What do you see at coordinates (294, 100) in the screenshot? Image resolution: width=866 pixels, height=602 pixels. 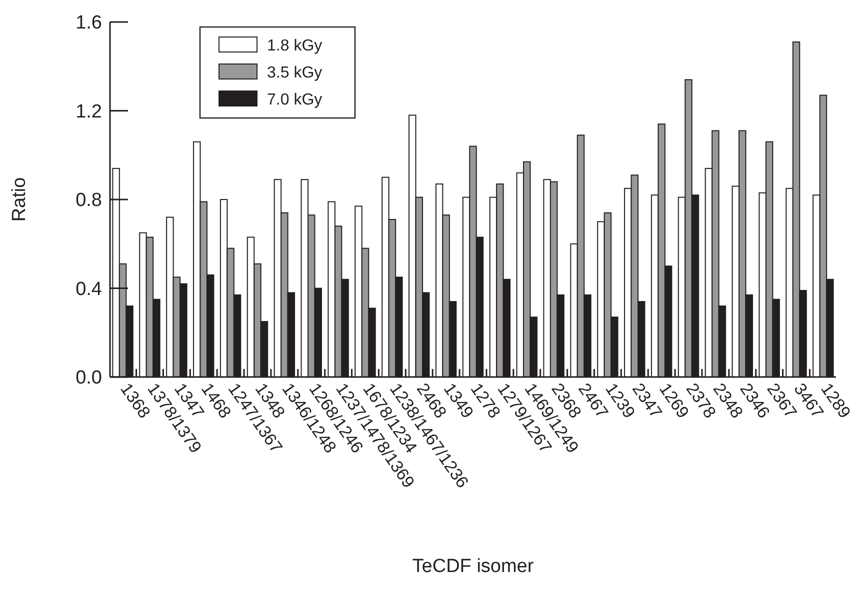 I see `legend-label: 7.0 kGy` at bounding box center [294, 100].